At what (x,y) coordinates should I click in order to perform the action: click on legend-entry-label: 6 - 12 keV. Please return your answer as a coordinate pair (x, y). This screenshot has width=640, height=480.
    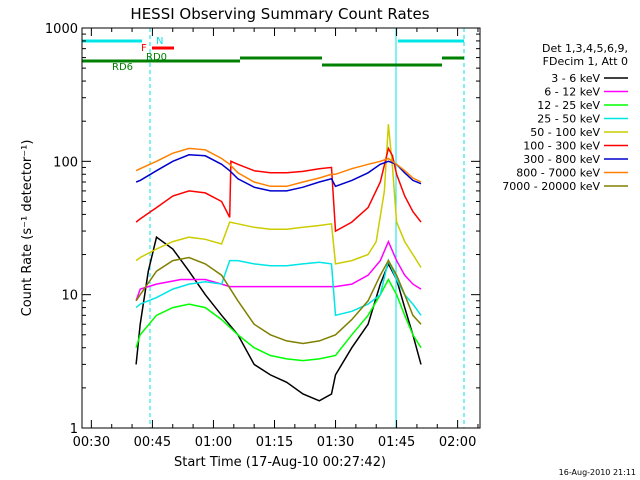
    Looking at the image, I should click on (572, 92).